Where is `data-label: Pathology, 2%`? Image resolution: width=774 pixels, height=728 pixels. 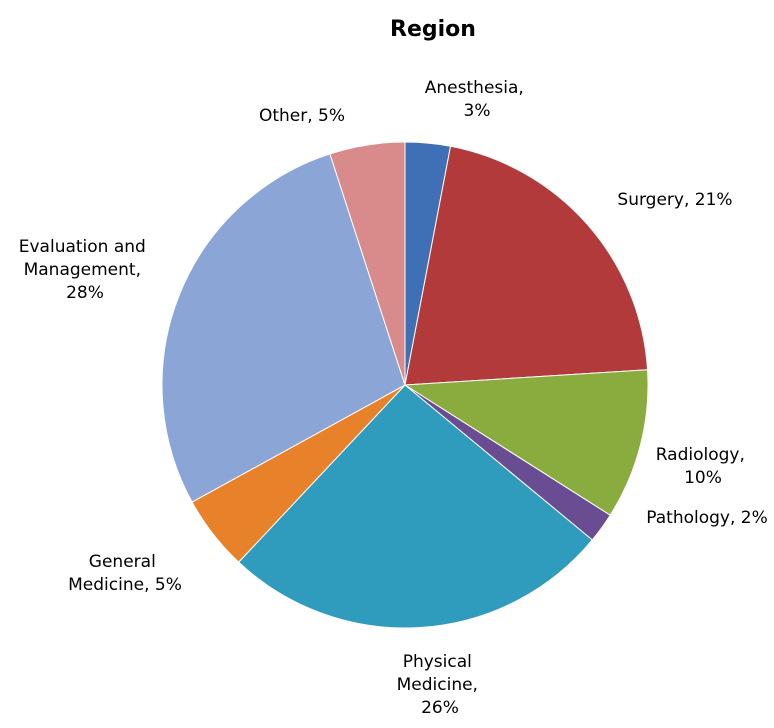 data-label: Pathology, 2% is located at coordinates (707, 518).